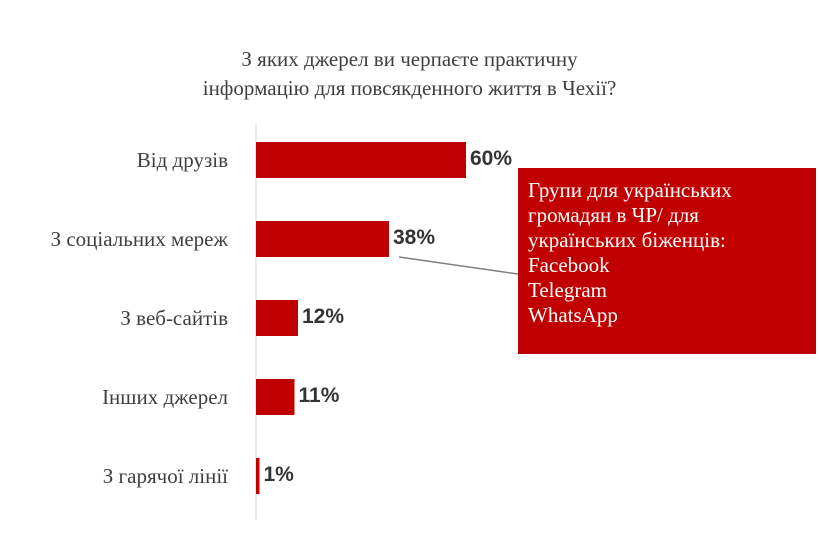 This screenshot has height=534, width=819. What do you see at coordinates (279, 474) in the screenshot?
I see `data-label: 1%` at bounding box center [279, 474].